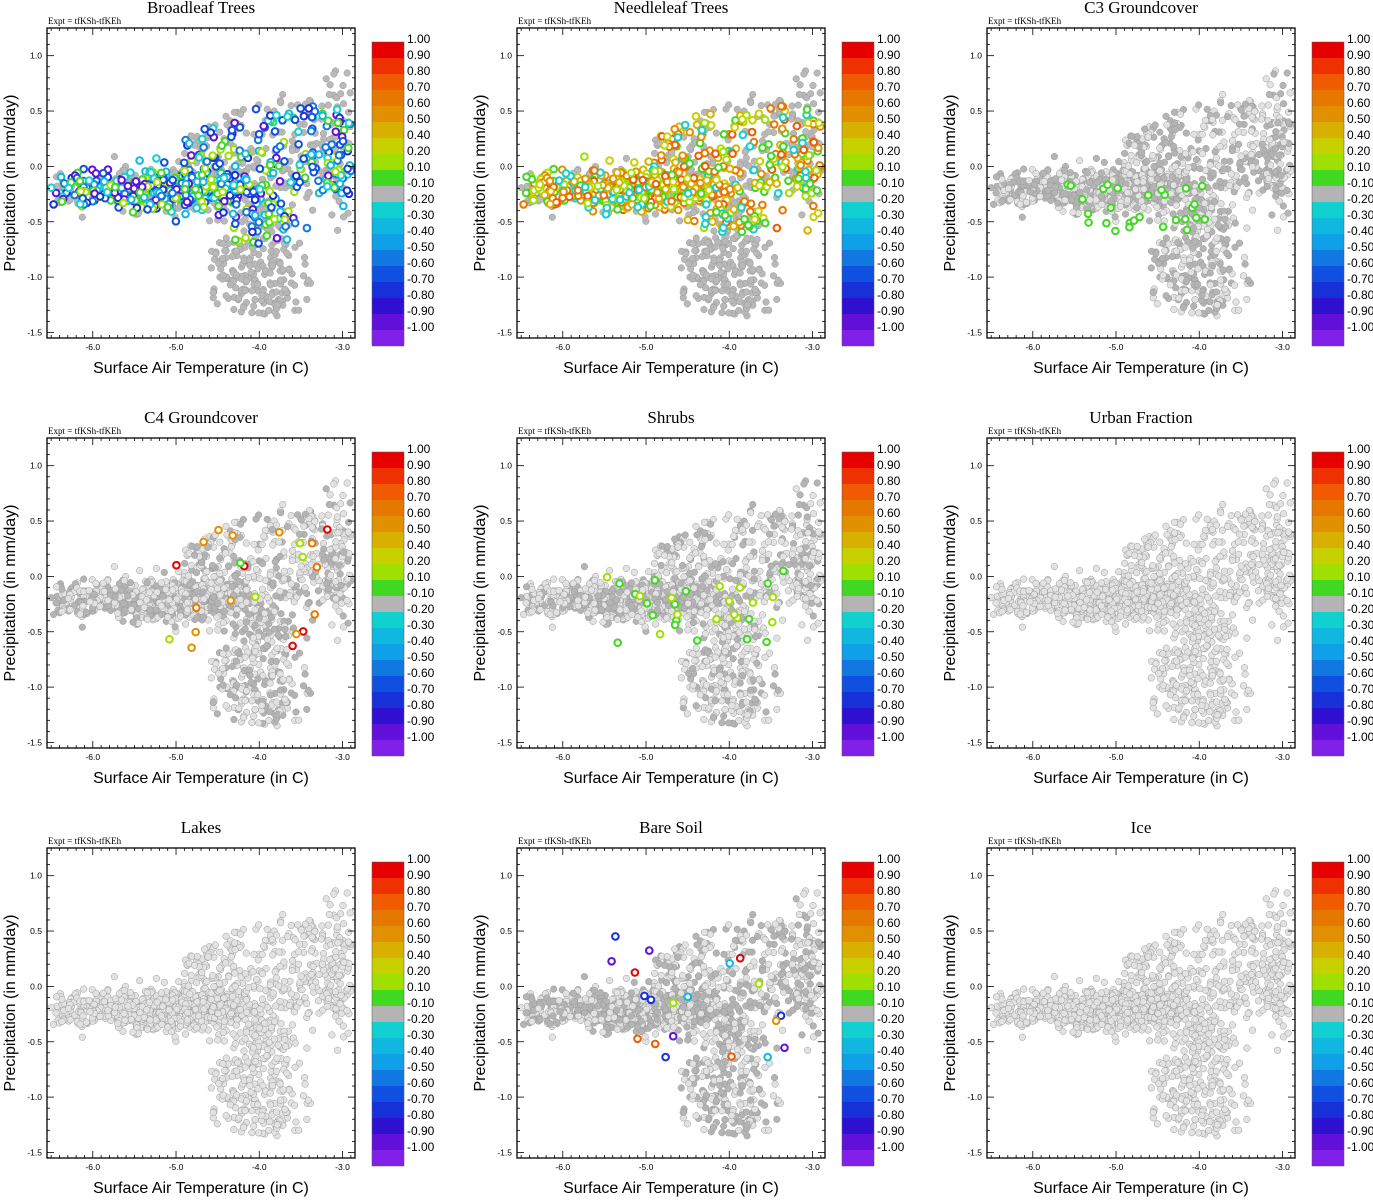  Describe the element at coordinates (891, 199) in the screenshot. I see `colorbar-label: -0.20` at that location.